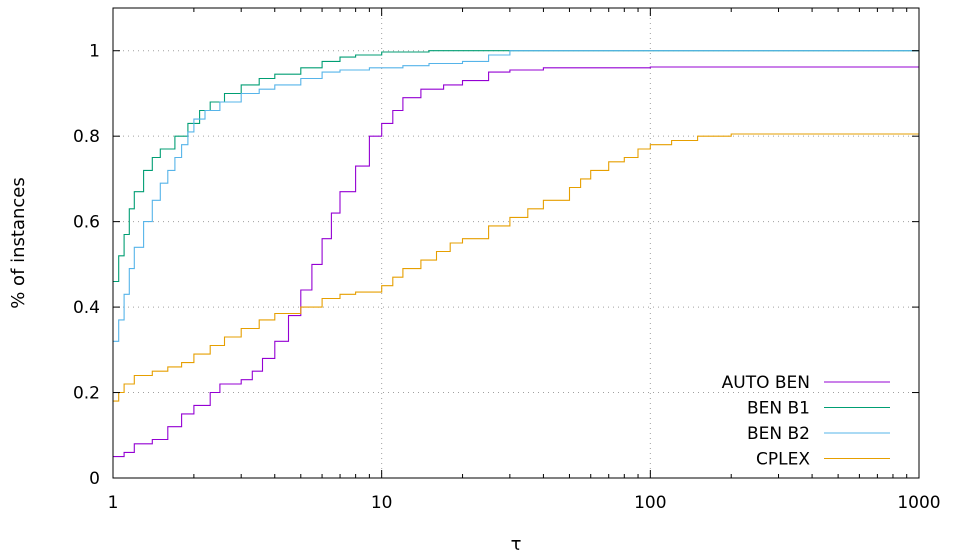 The image size is (953, 555). What do you see at coordinates (94, 479) in the screenshot?
I see `y-tick-label: 0` at bounding box center [94, 479].